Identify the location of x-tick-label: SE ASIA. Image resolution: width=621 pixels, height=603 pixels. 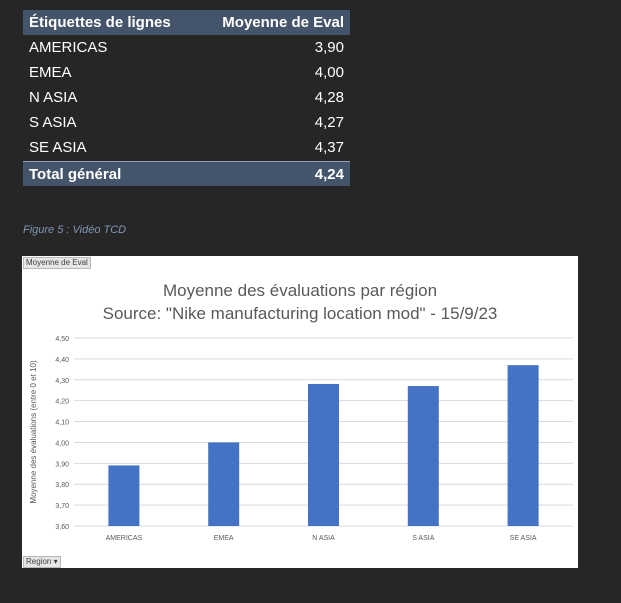
(523, 538).